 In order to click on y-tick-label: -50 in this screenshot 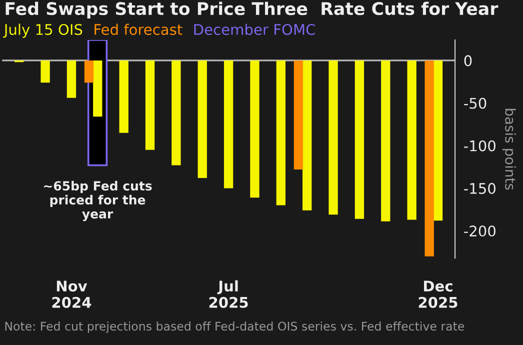, I will do `click(475, 103)`.